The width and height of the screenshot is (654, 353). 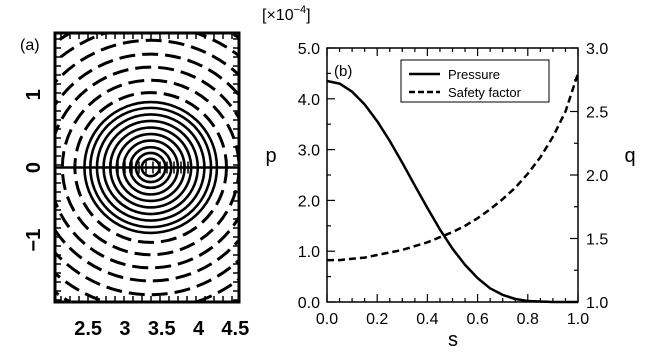 What do you see at coordinates (199, 329) in the screenshot?
I see `x-tick-label: 4` at bounding box center [199, 329].